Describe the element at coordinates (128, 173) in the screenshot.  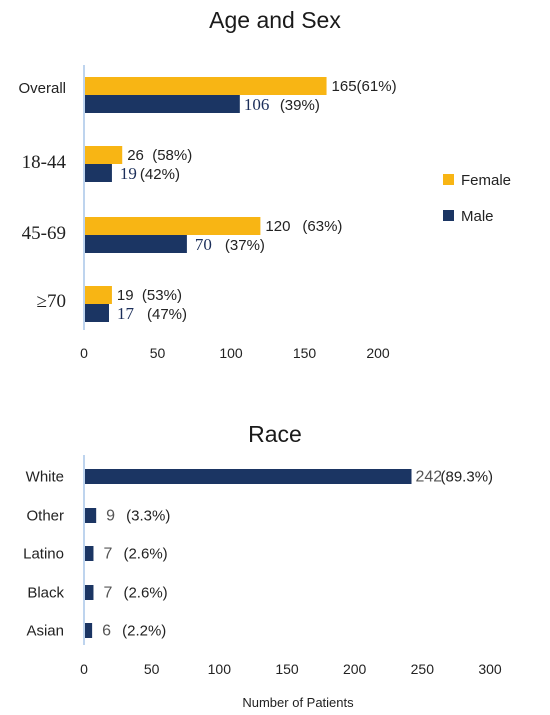
I see `value-label-male: 19` at that location.